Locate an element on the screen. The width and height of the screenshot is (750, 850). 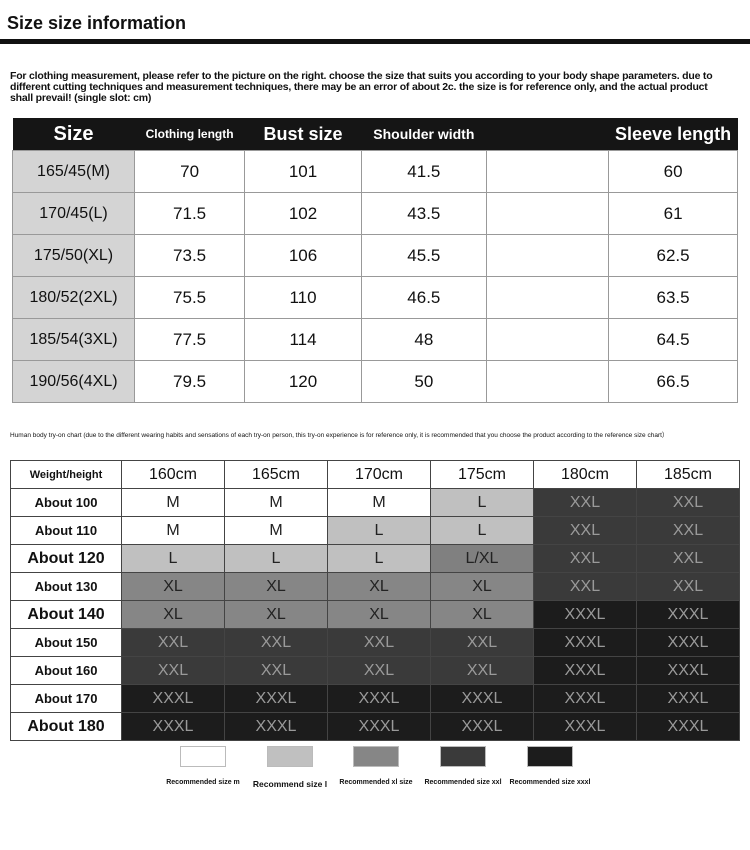
legend-label: Recommended size m is located at coordinates (203, 782).